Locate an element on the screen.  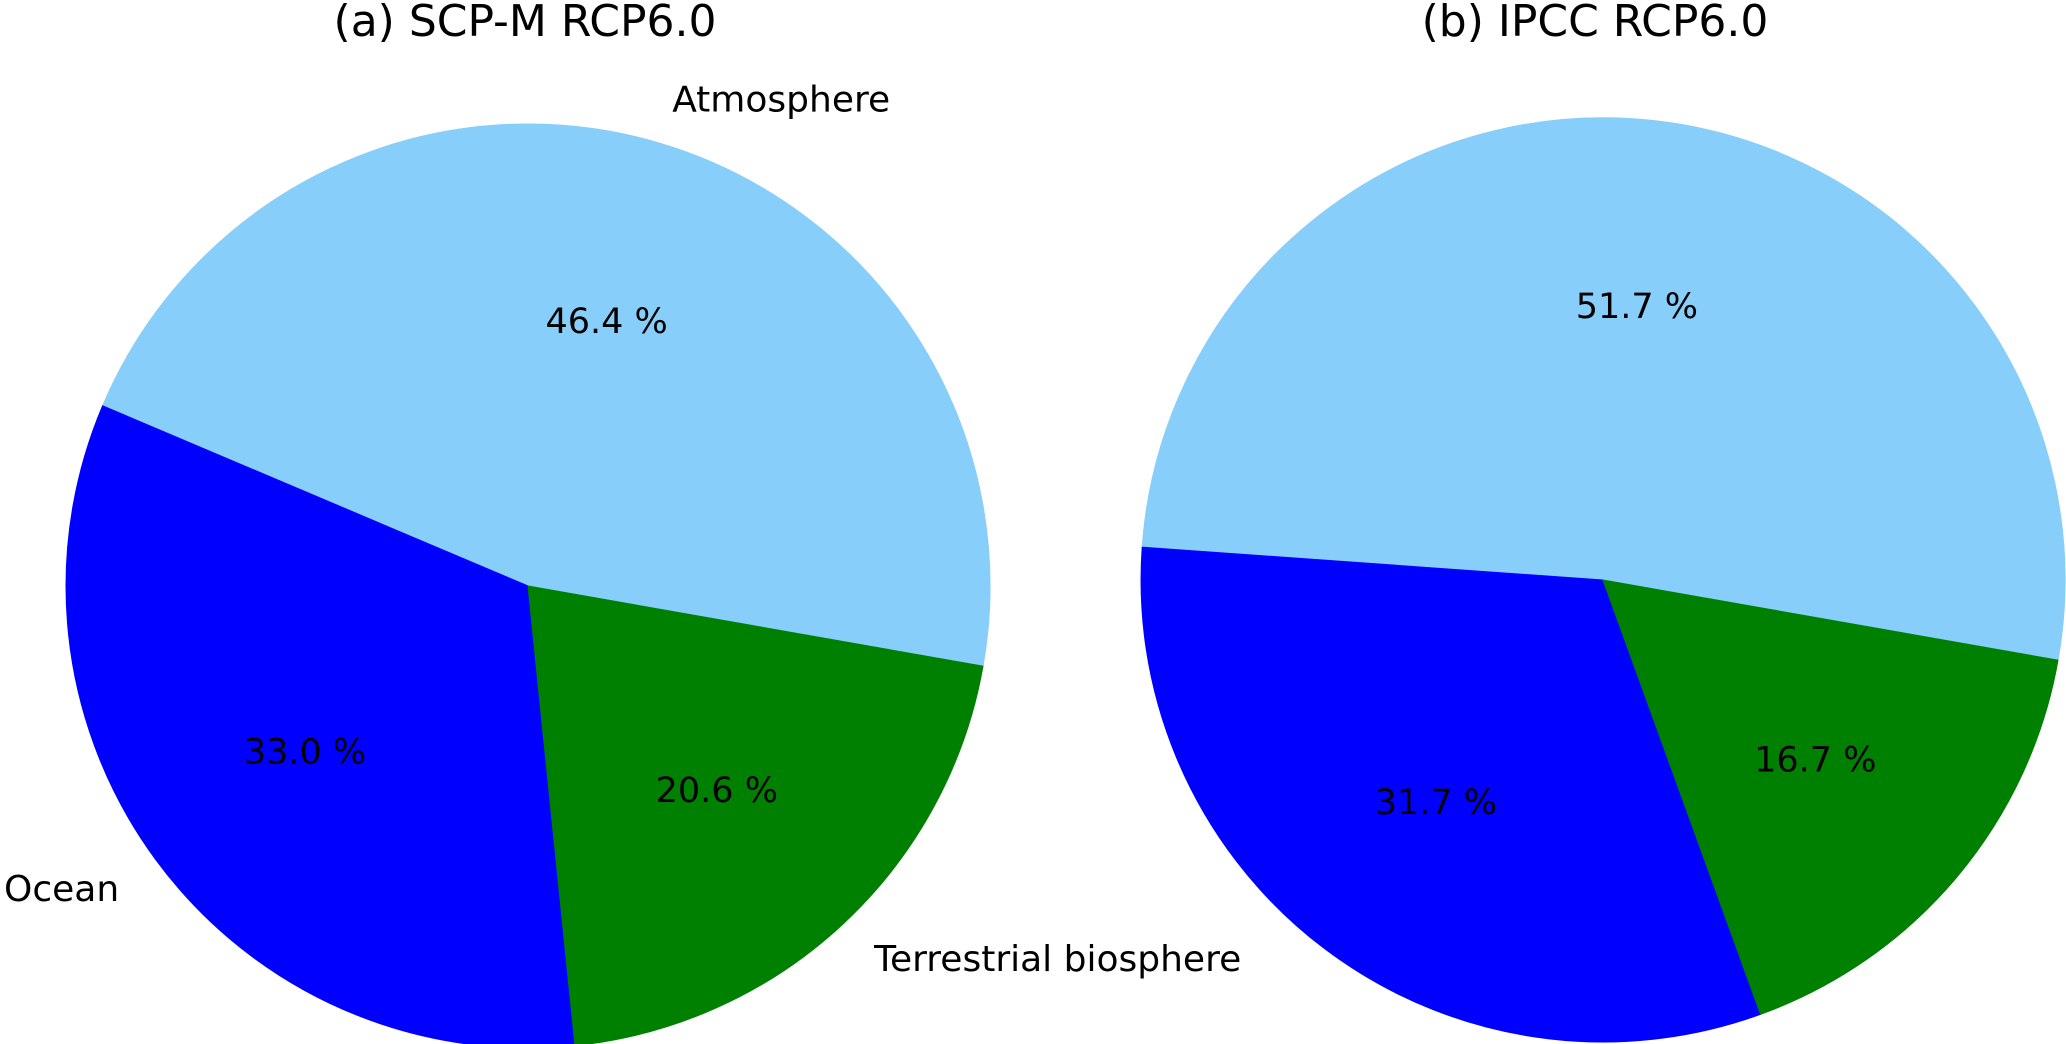
category-label-atmosphere: Atmosphere is located at coordinates (781, 100).